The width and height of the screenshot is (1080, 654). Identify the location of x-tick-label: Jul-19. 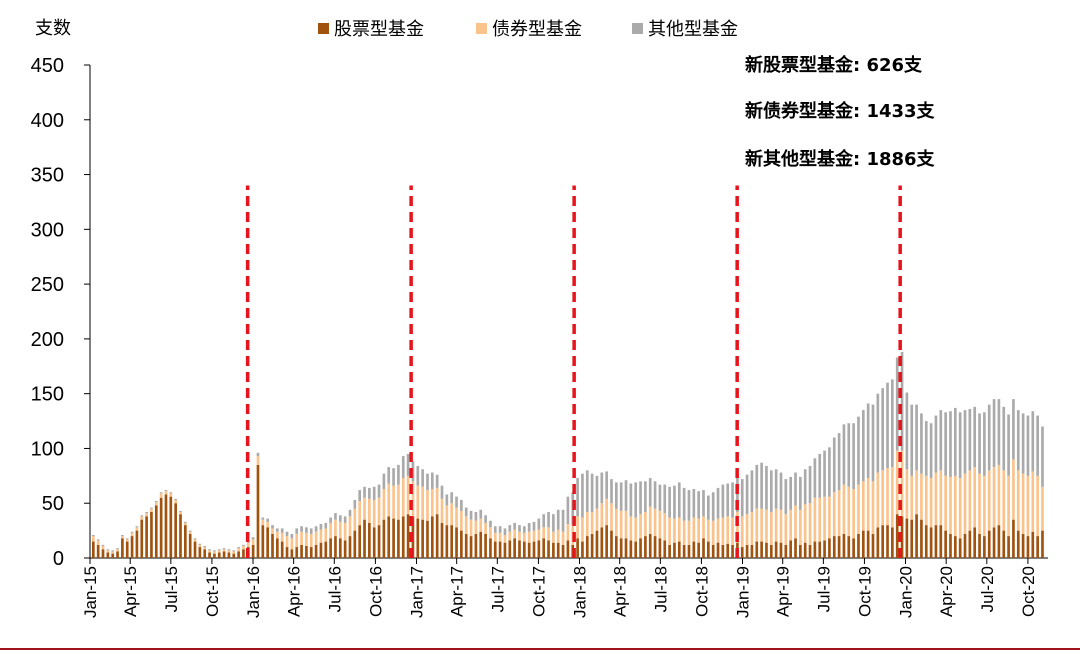
(823, 589).